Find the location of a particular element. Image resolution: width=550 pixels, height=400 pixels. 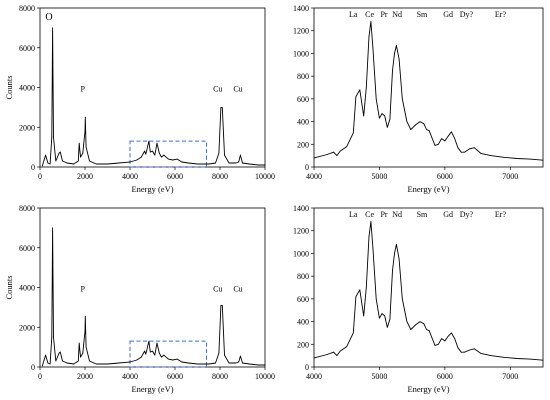

x-tick-label: 6000 is located at coordinates (175, 176).